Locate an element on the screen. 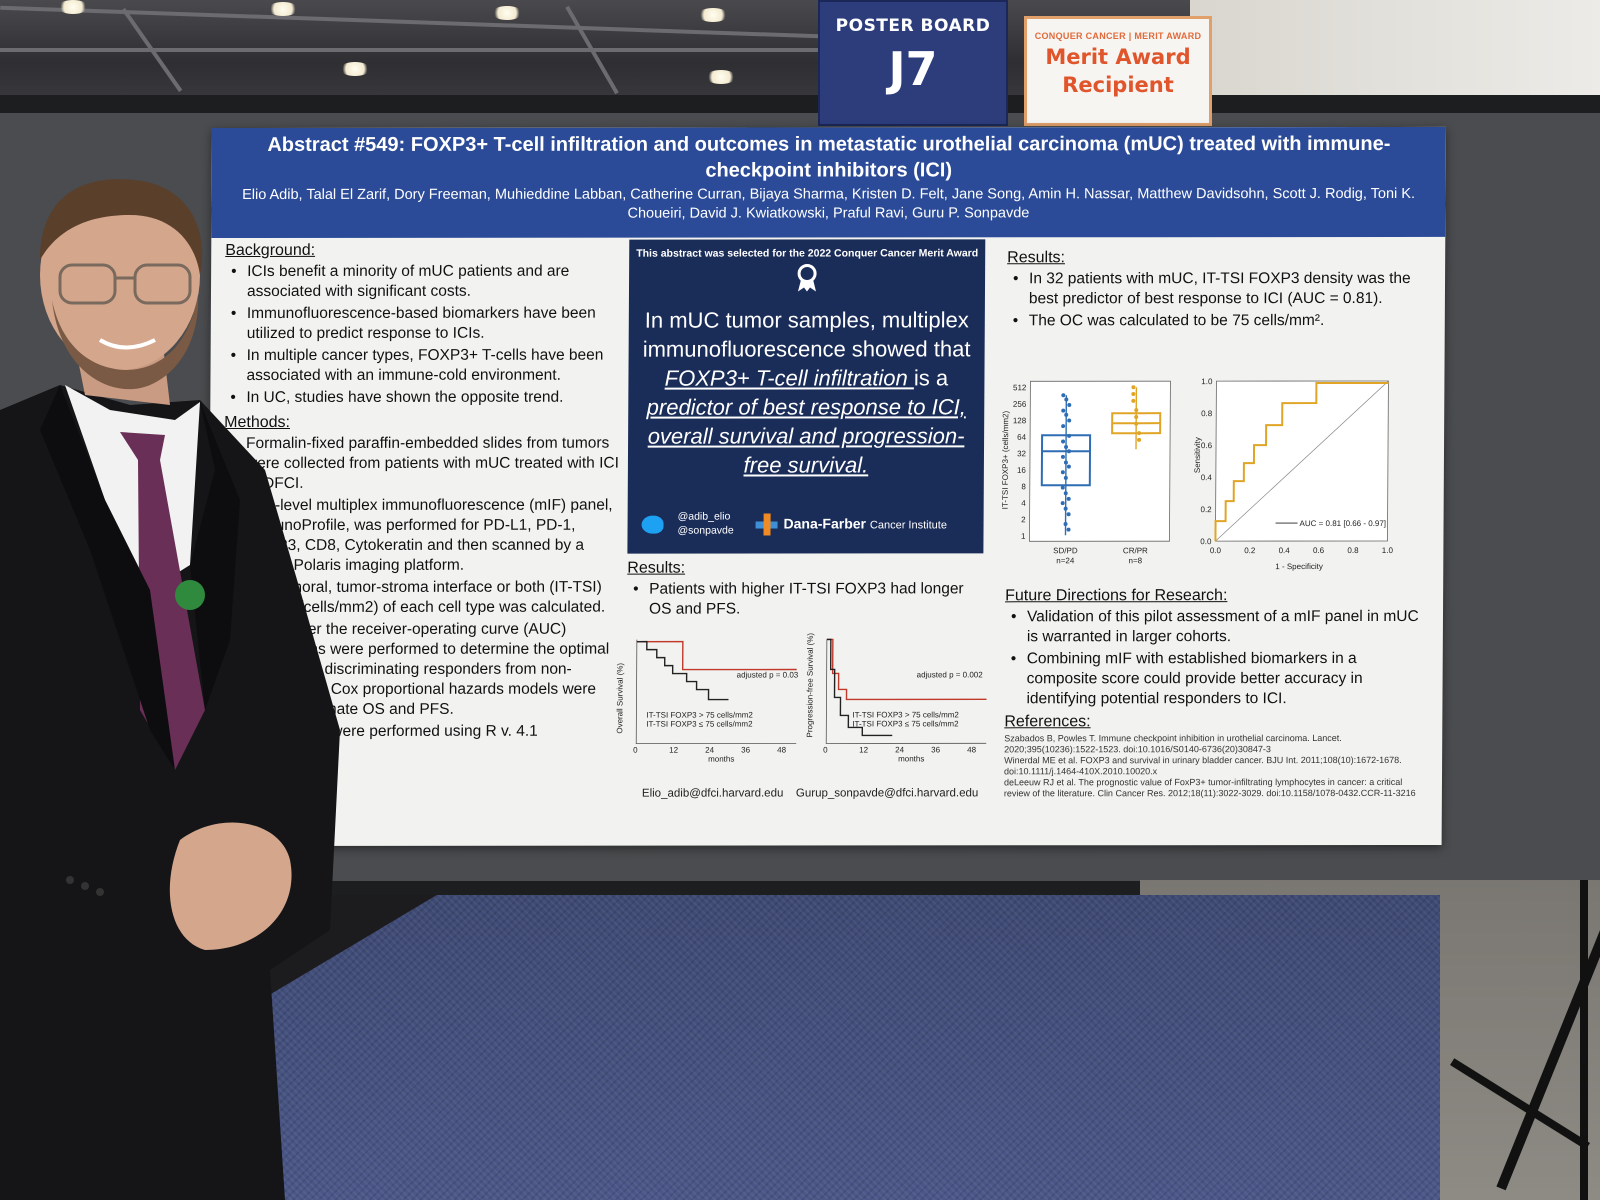 The height and width of the screenshot is (1200, 1600). poster-board-label: POSTER BOARD is located at coordinates (913, 26).